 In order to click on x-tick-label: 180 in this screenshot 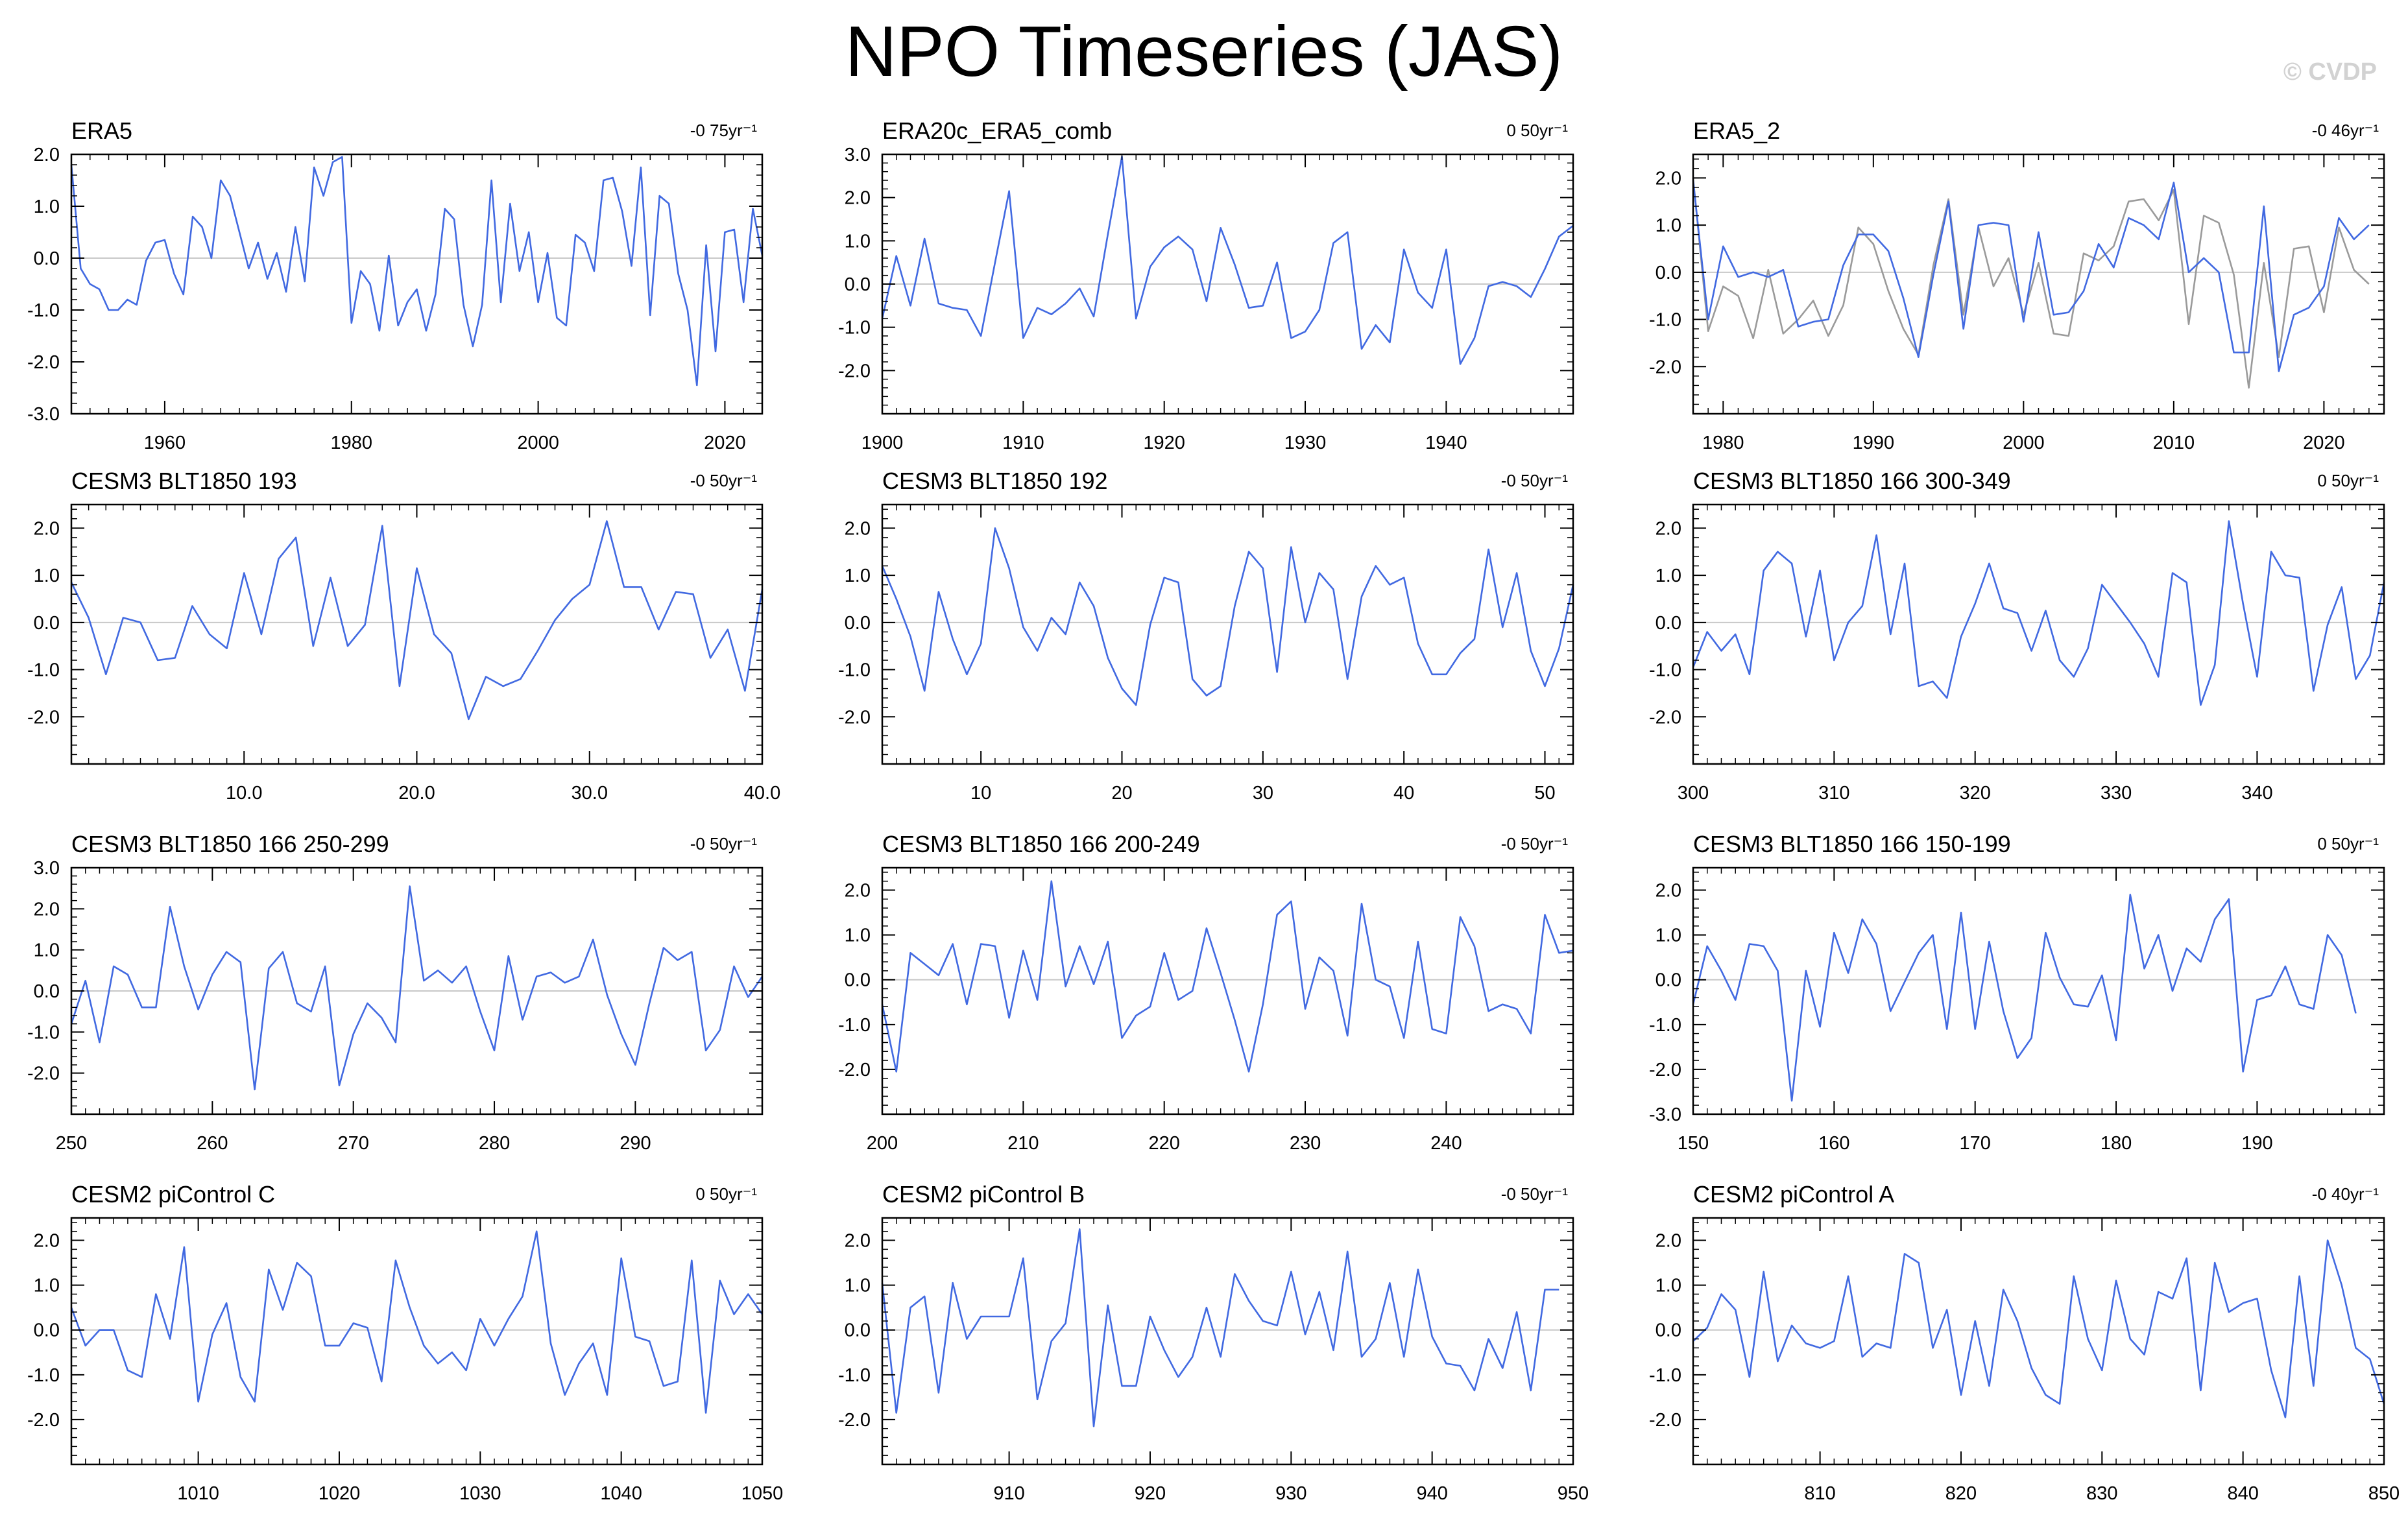, I will do `click(2116, 1143)`.